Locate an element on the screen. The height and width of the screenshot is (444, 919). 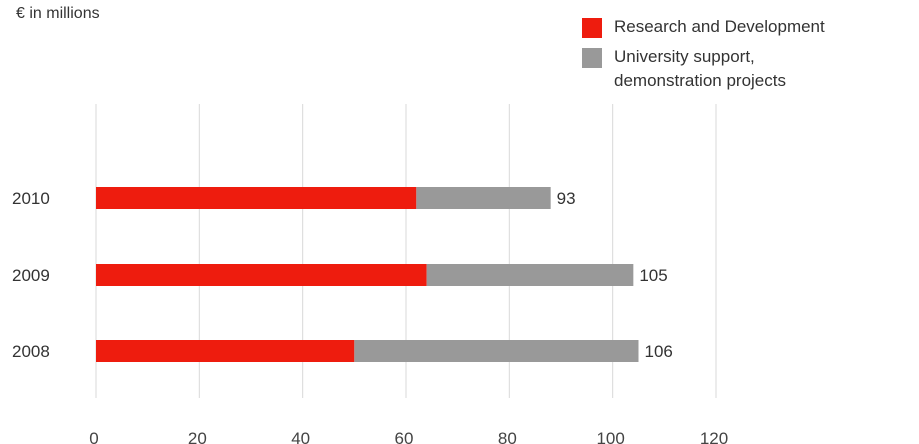
bar-segment-research-2009 is located at coordinates (261, 275).